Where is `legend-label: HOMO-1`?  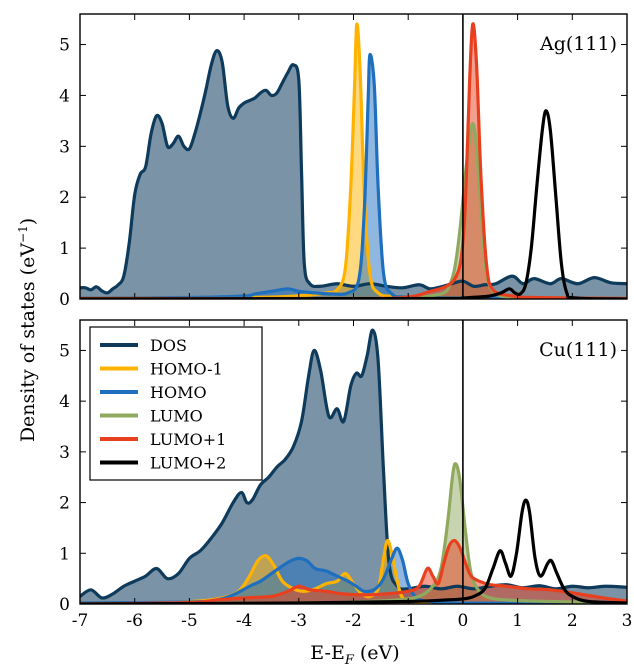
legend-label: HOMO-1 is located at coordinates (186, 369).